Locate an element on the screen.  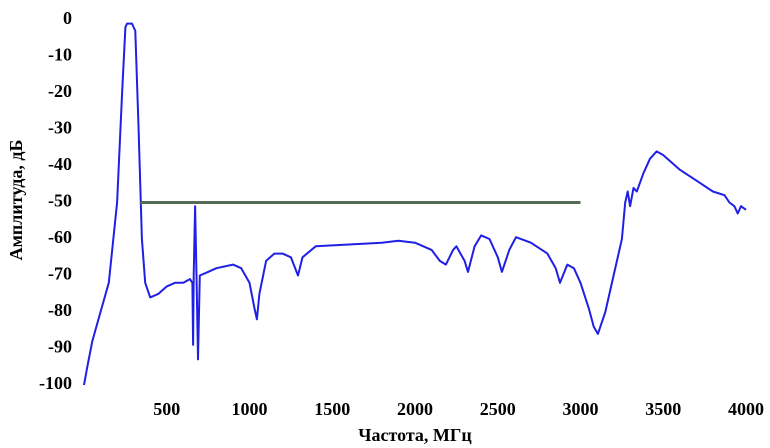
y-tick-label: -20 is located at coordinates (60, 91).